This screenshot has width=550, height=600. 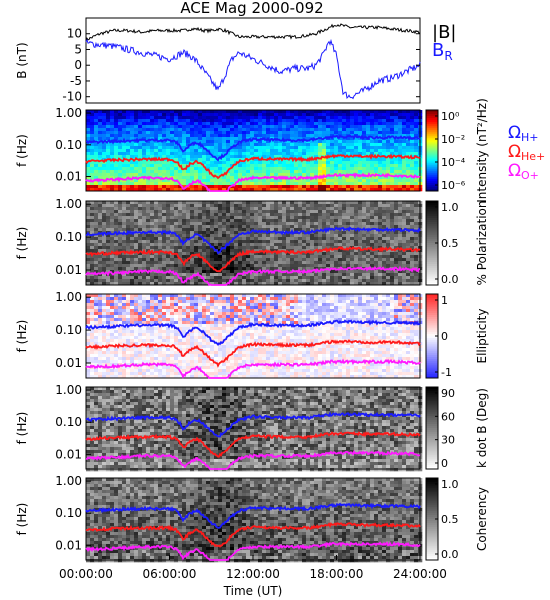 I want to click on x-tick-label: 06:00:00, so click(x=170, y=574).